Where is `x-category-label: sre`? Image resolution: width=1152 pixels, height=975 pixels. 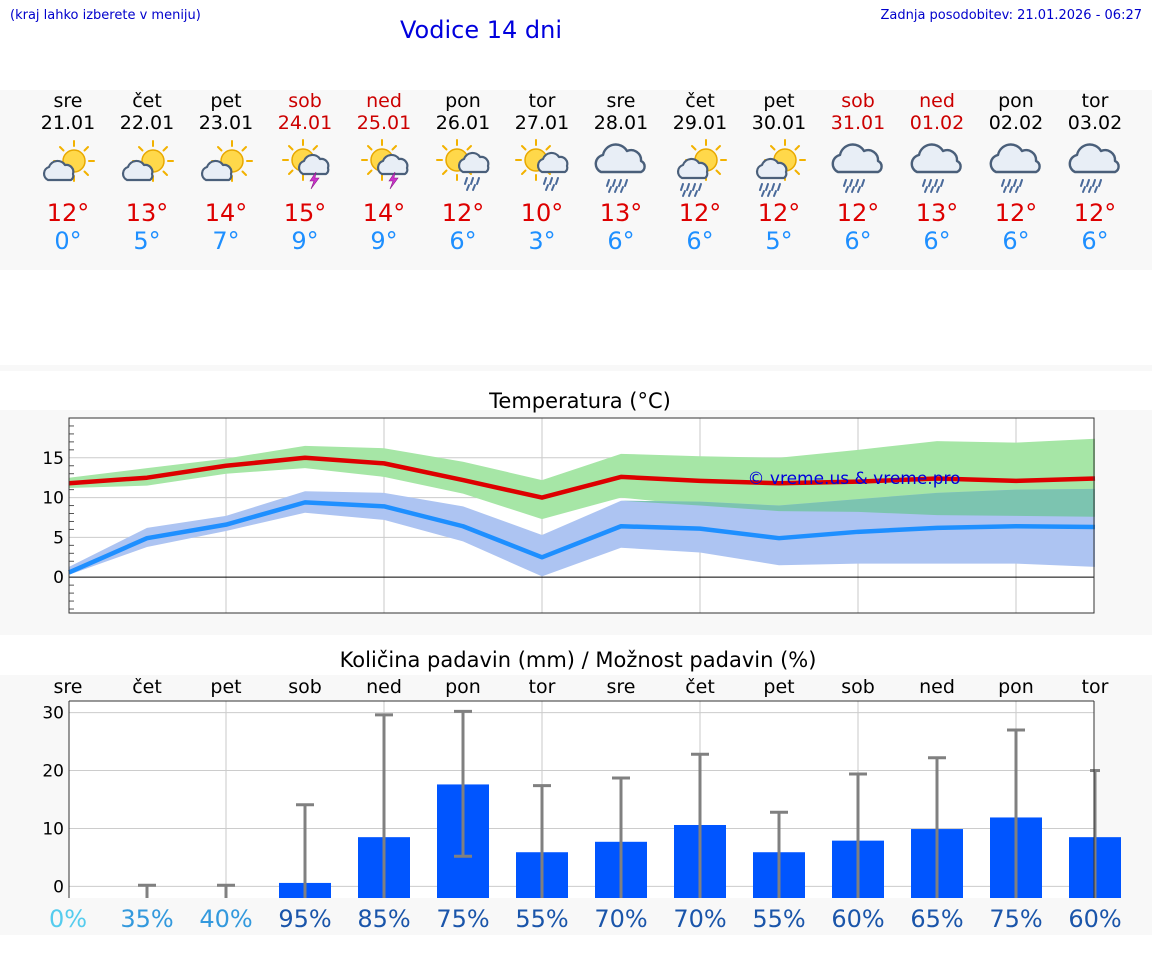 x-category-label: sre is located at coordinates (621, 687).